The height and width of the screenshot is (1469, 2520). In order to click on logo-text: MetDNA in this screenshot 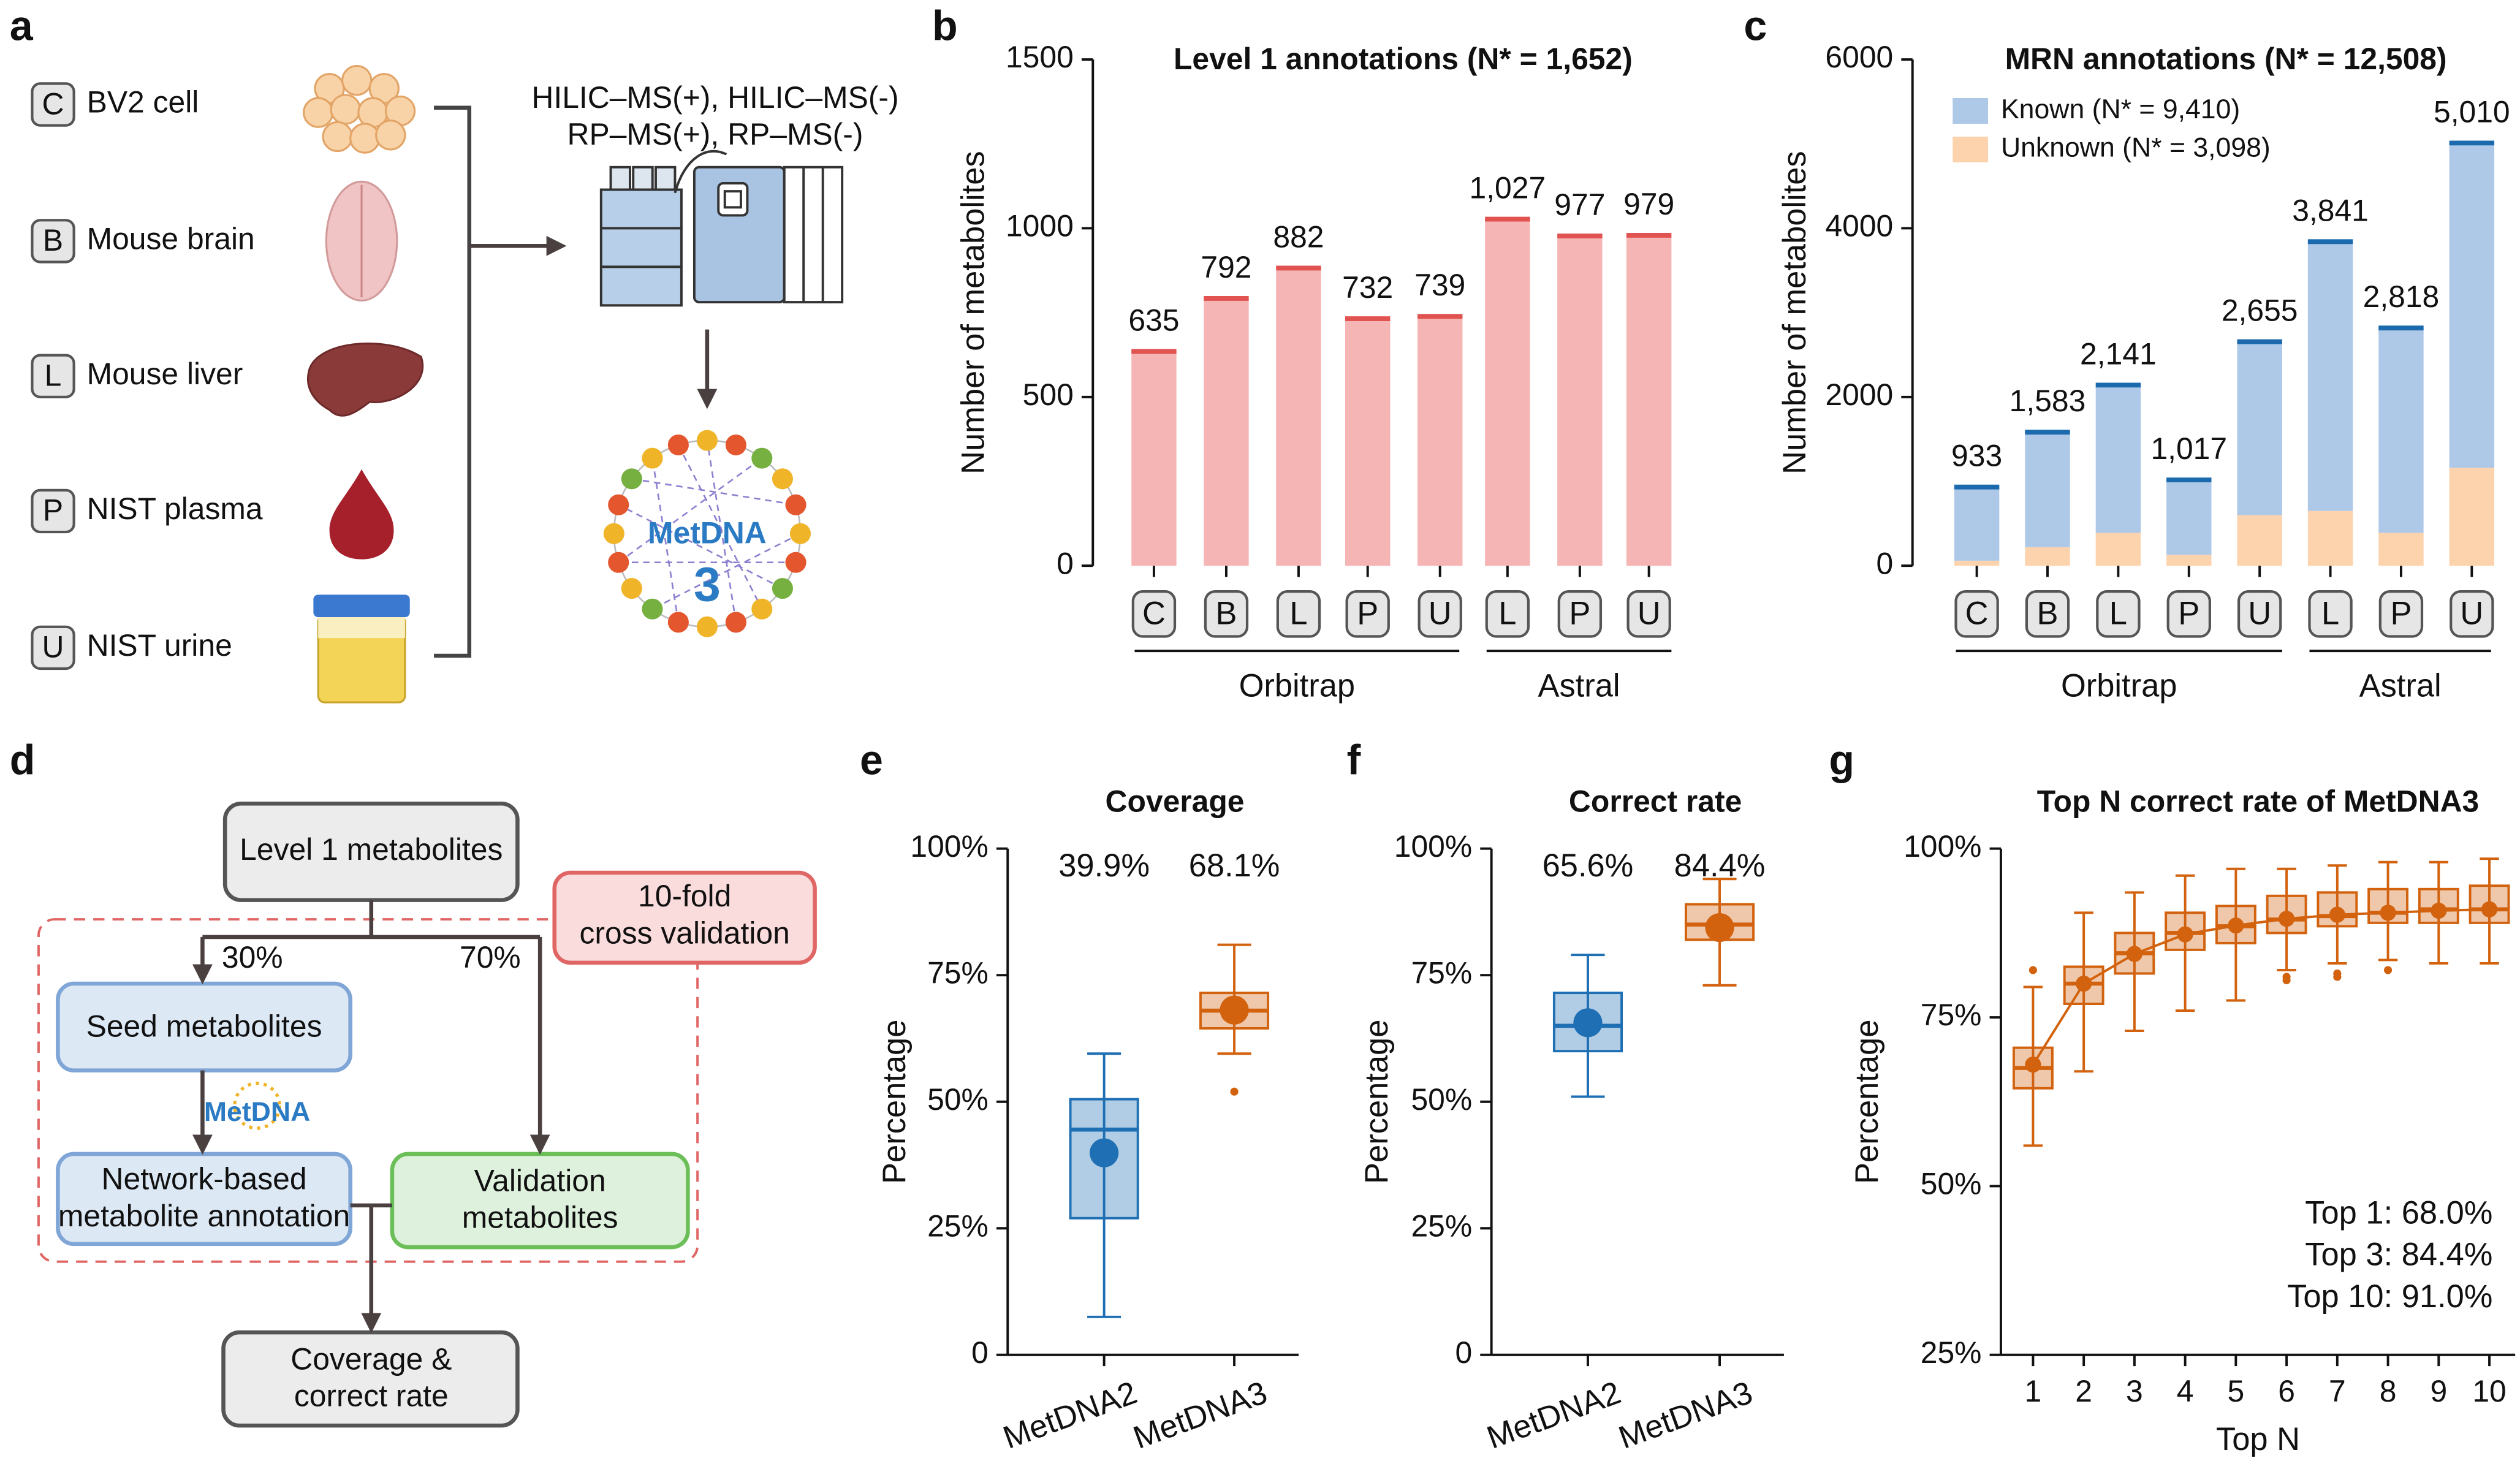, I will do `click(257, 1112)`.